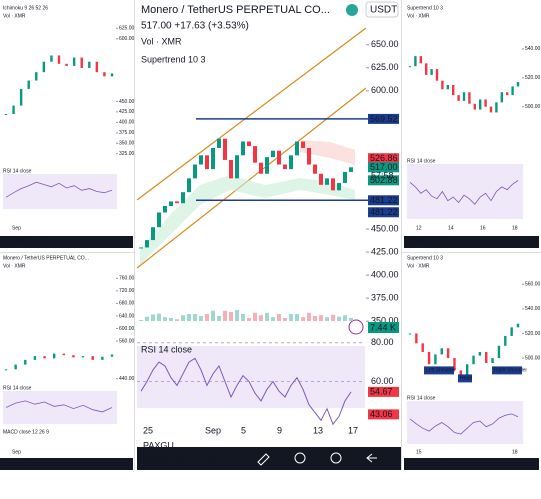 This screenshot has height=499, width=541. I want to click on supertrend-band, so click(327, 152).